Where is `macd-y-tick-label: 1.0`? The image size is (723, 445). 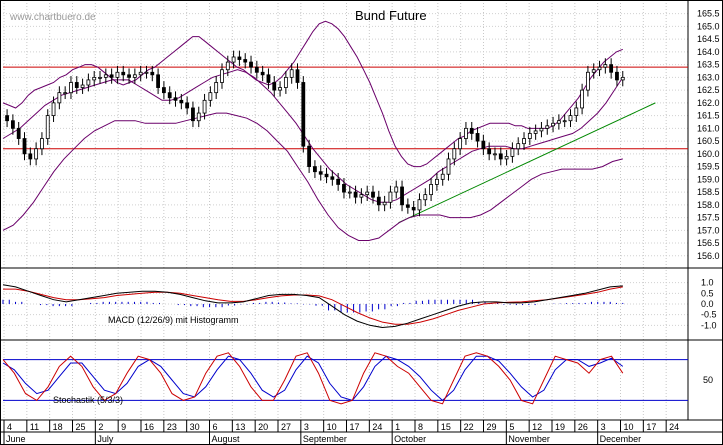
macd-y-tick-label: 1.0 is located at coordinates (707, 283).